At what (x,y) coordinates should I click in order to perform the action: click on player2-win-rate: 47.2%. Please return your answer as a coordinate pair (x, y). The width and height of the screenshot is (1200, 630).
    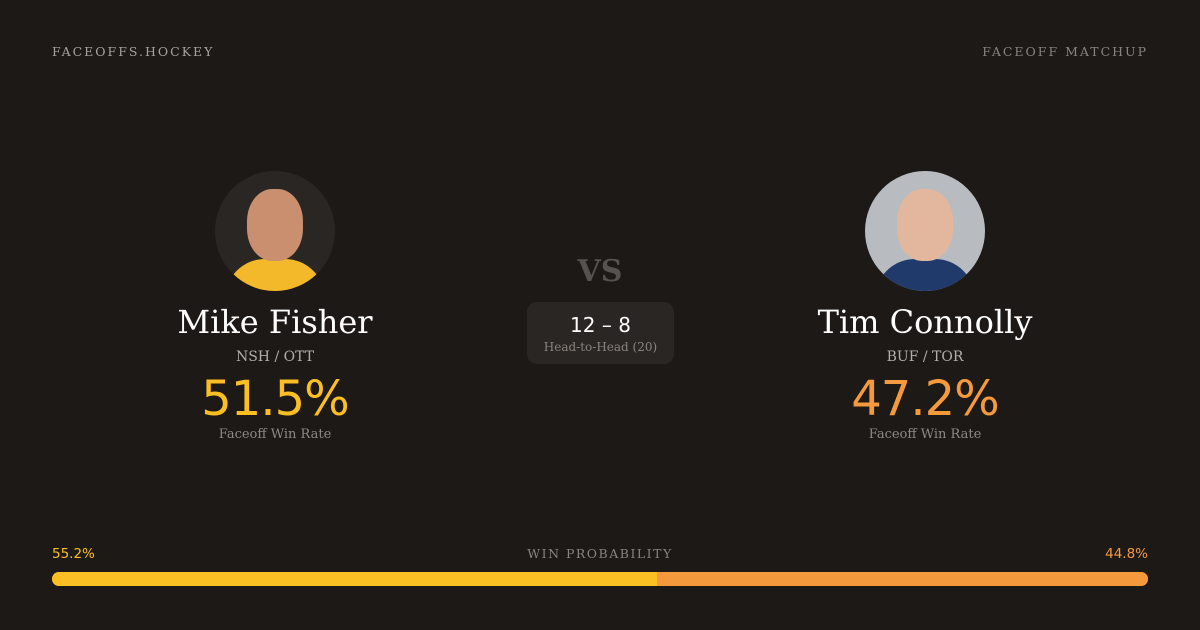
    Looking at the image, I should click on (925, 399).